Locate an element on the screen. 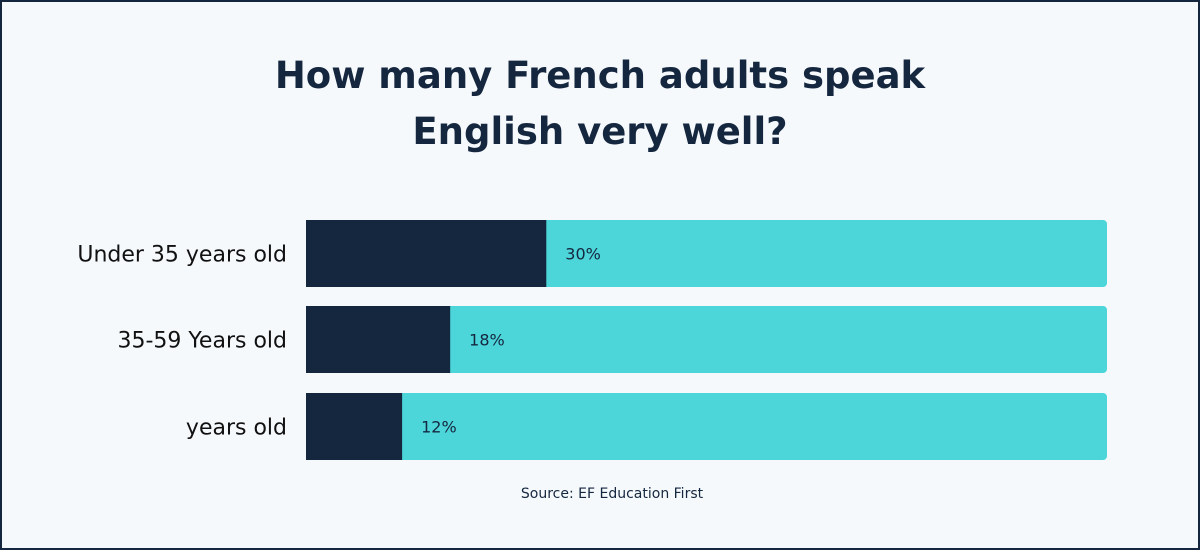 Image resolution: width=1200 pixels, height=550 pixels. category-label: Under 35 years old is located at coordinates (182, 255).